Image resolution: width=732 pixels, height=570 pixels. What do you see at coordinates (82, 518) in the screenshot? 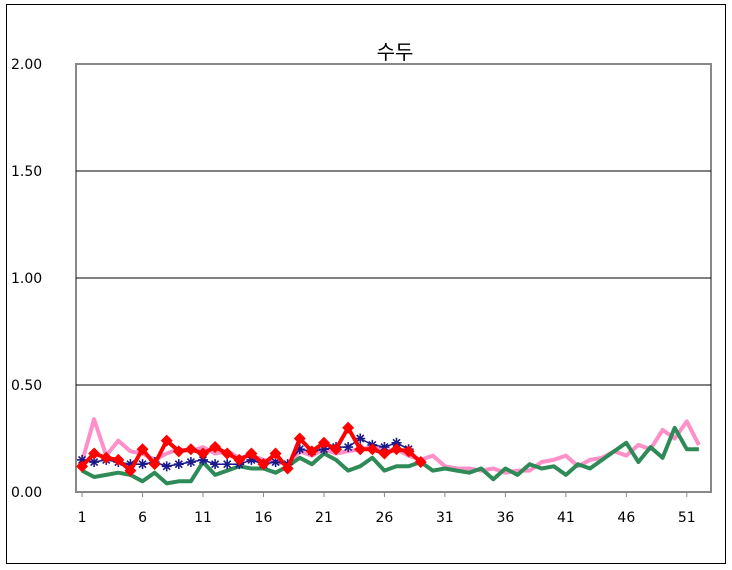
I see `x-tick-label: 1` at bounding box center [82, 518].